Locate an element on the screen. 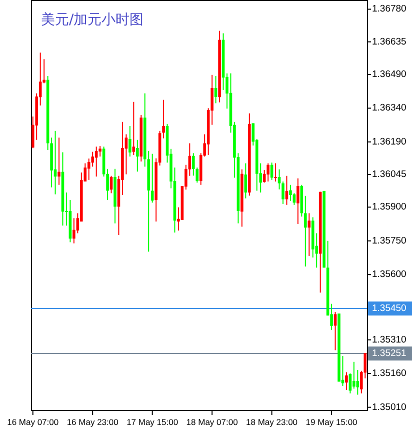 The width and height of the screenshot is (412, 431). y-tick-label: 1.36190 is located at coordinates (389, 142).